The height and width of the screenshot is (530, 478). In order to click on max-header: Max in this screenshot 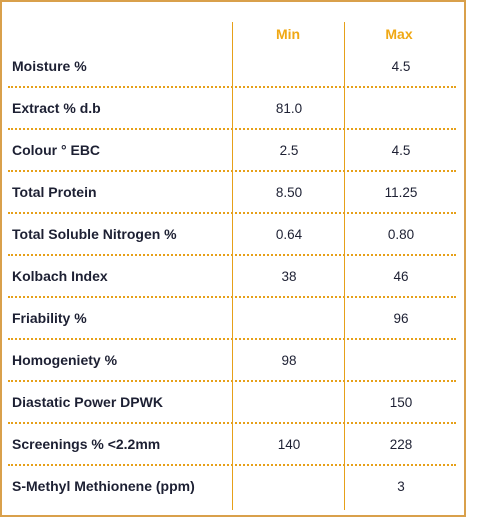, I will do `click(399, 34)`.